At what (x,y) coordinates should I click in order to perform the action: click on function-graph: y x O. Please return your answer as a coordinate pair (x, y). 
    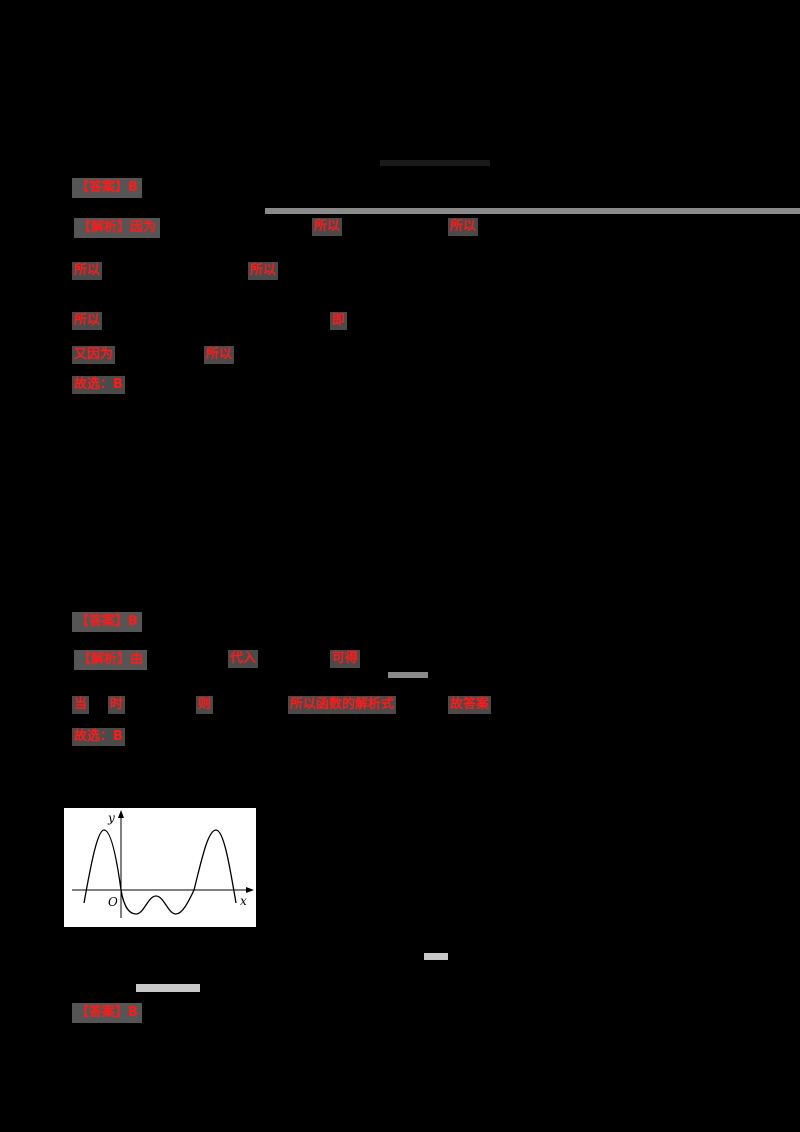
    Looking at the image, I should click on (160, 867).